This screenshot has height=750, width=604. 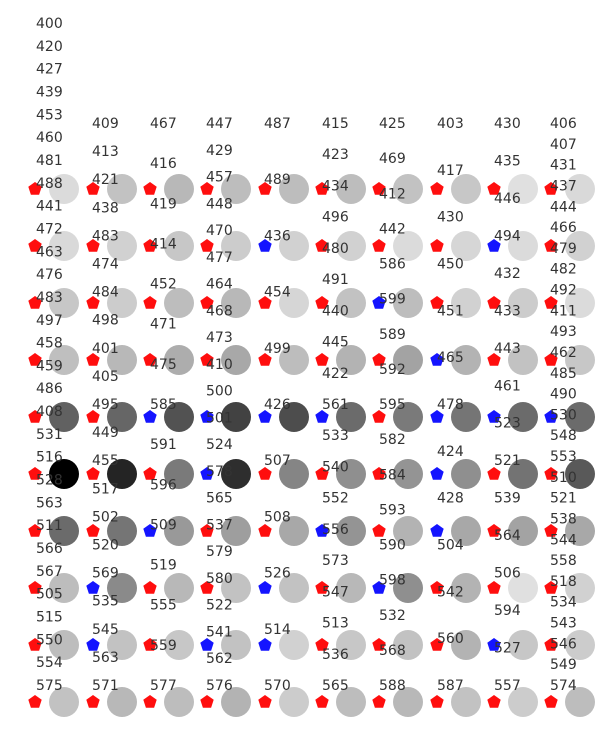 What do you see at coordinates (49, 252) in the screenshot?
I see `node-label: 463` at bounding box center [49, 252].